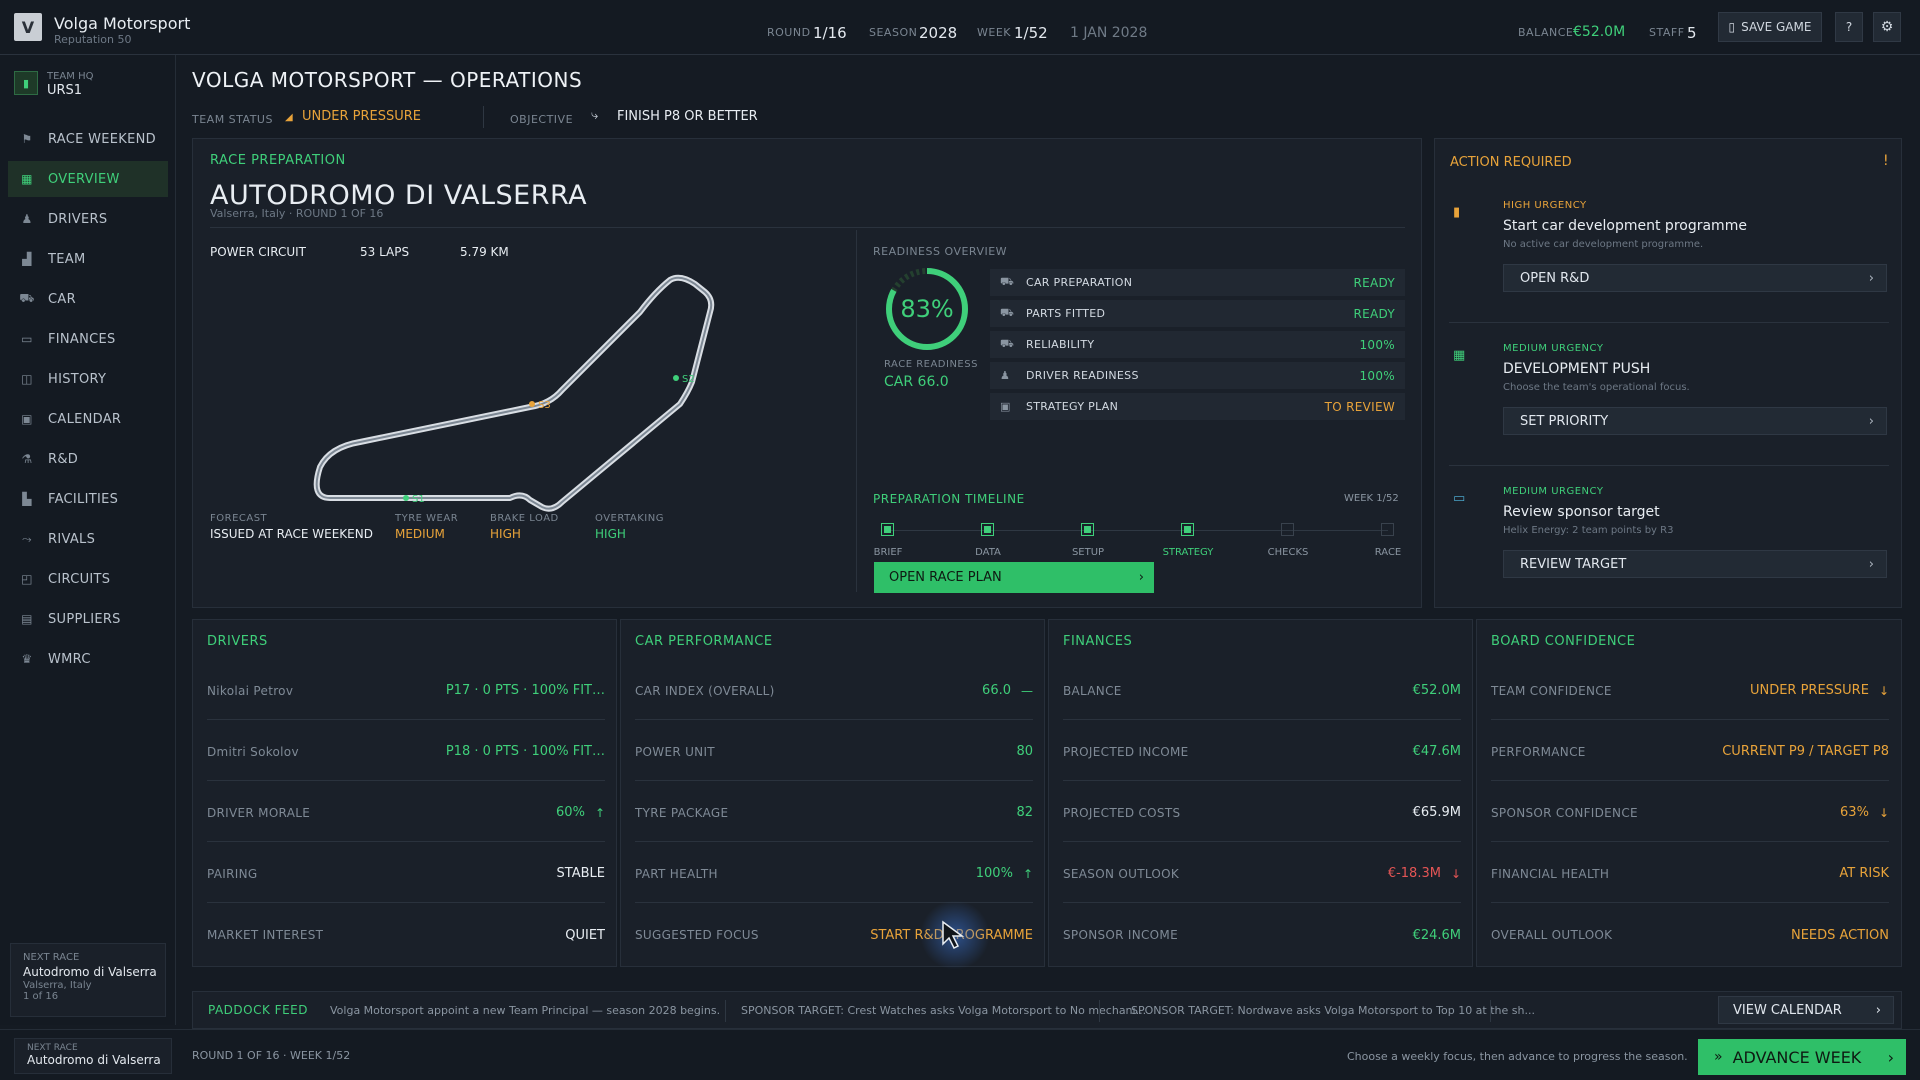  Describe the element at coordinates (705, 690) in the screenshot. I see `row-label: CAR INDEX (OVERALL)` at that location.